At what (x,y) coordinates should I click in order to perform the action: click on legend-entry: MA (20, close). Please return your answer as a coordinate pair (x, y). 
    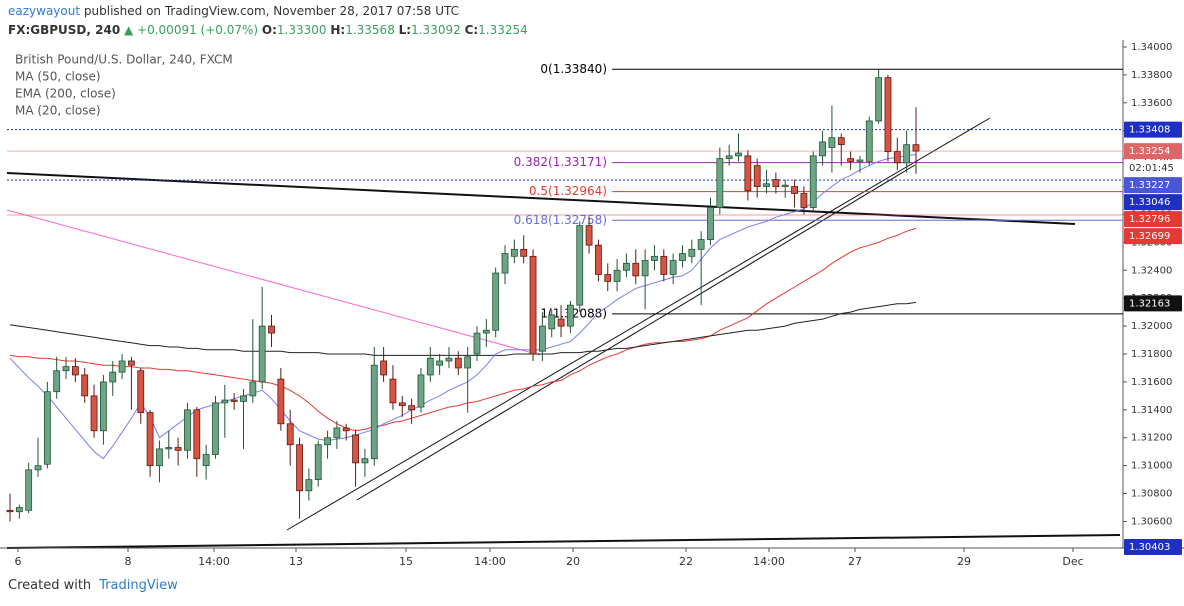
    Looking at the image, I should click on (58, 111).